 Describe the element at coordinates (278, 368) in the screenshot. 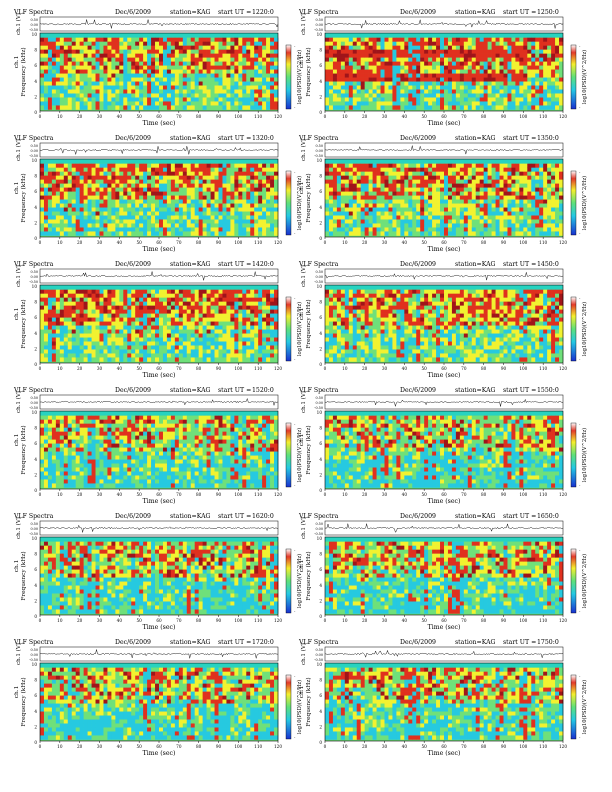

I see `time-tick-label: 120` at that location.